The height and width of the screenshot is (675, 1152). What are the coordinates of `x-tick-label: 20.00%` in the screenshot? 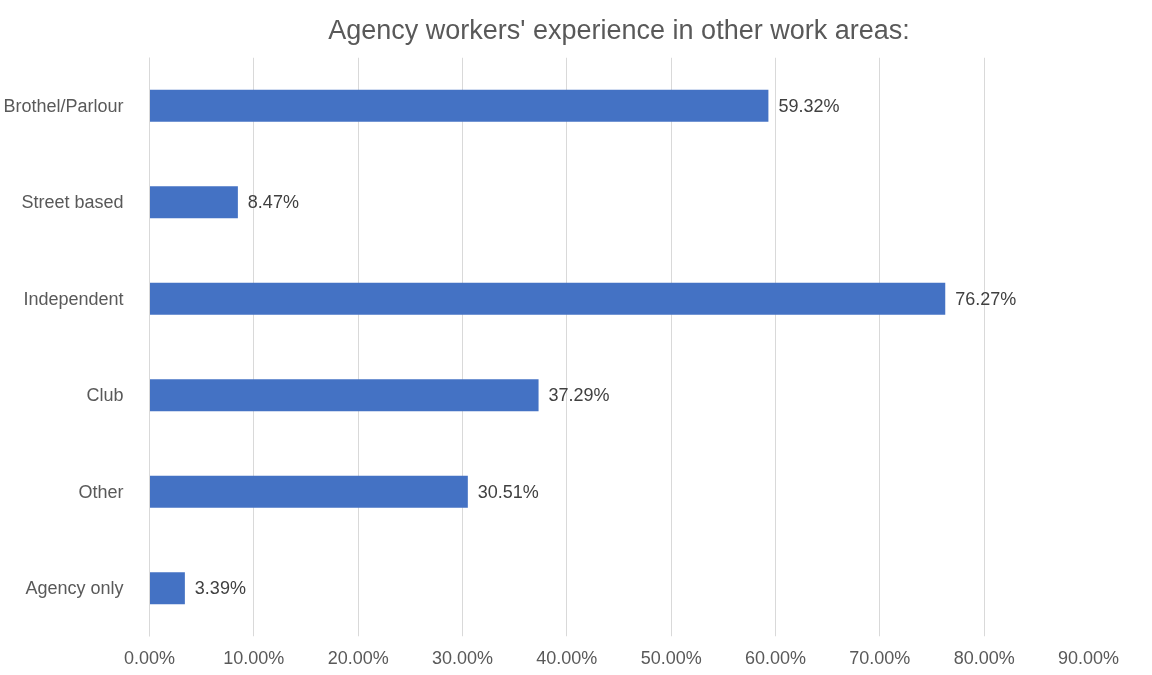 It's located at (358, 657).